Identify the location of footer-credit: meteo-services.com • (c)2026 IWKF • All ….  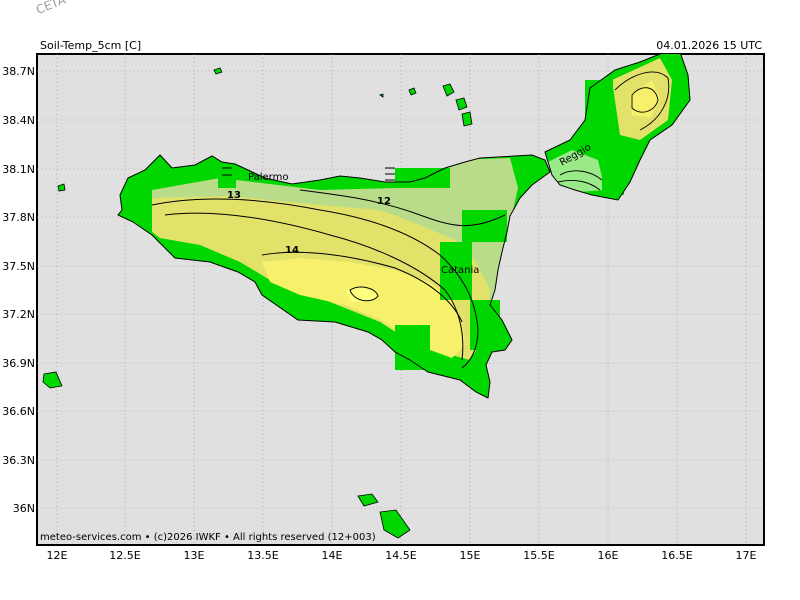
(208, 537).